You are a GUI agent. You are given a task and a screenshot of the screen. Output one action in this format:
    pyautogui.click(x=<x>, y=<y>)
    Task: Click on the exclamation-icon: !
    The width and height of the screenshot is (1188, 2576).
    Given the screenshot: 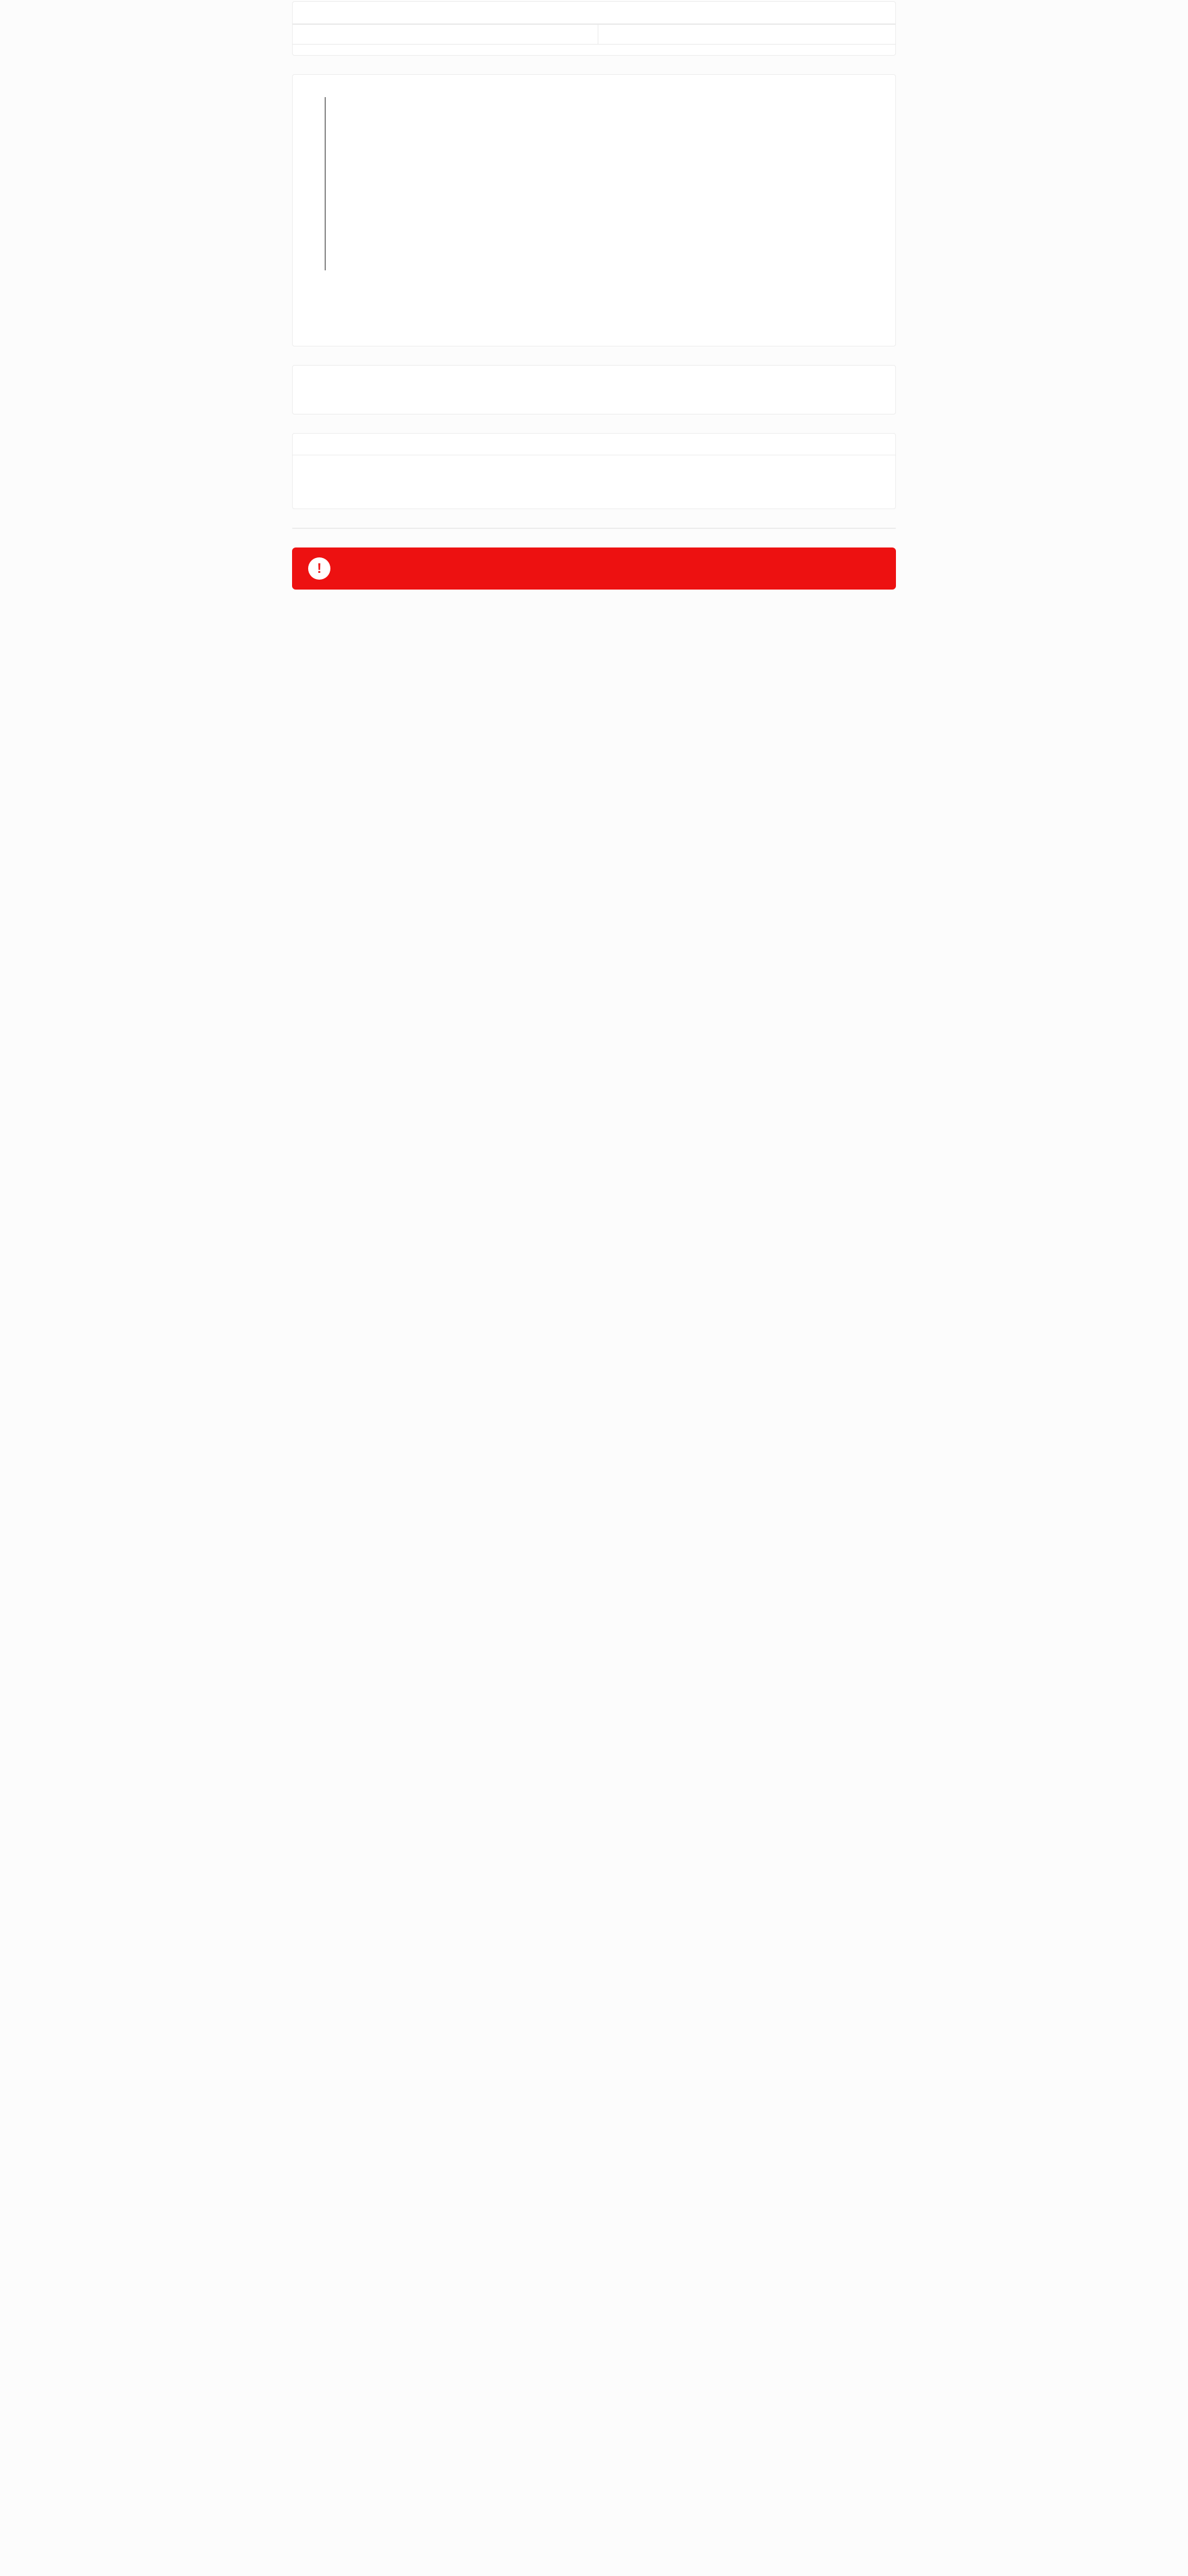 What is the action you would take?
    pyautogui.click(x=319, y=568)
    